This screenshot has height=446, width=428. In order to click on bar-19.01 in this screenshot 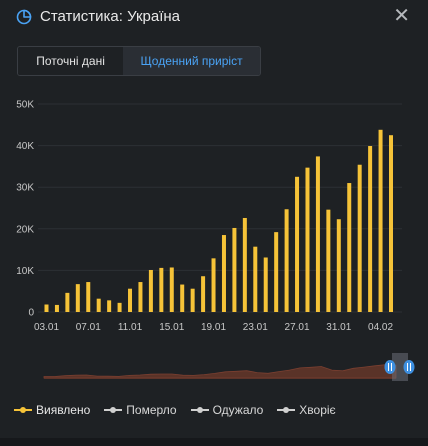, I will do `click(213, 285)`.